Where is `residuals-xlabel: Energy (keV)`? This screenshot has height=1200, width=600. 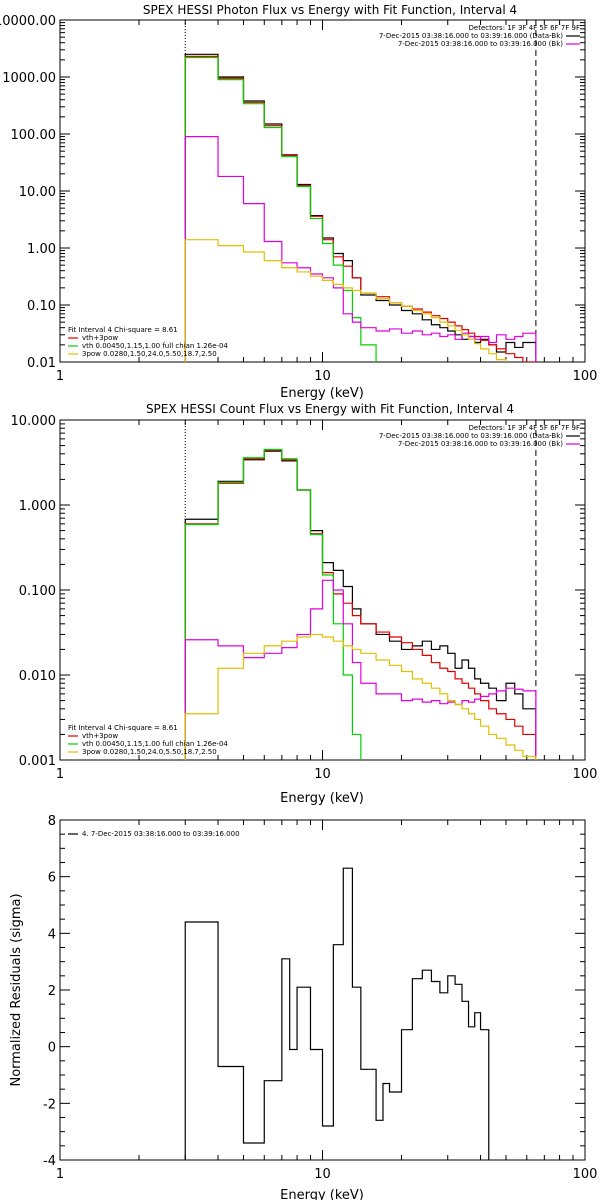 residuals-xlabel: Energy (keV) is located at coordinates (322, 1194).